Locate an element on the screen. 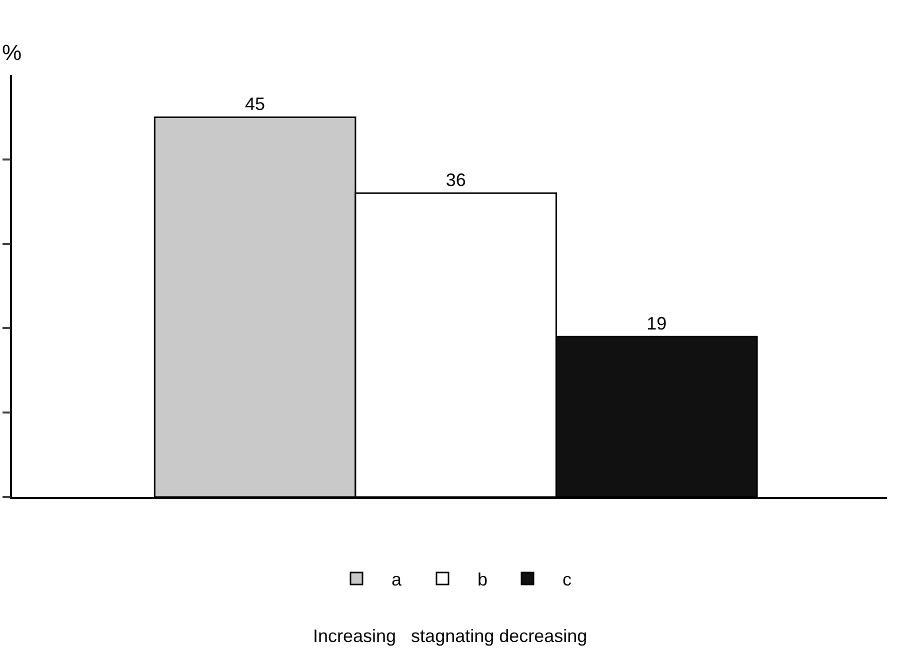 Image resolution: width=907 pixels, height=657 pixels. legend-label: c is located at coordinates (567, 580).